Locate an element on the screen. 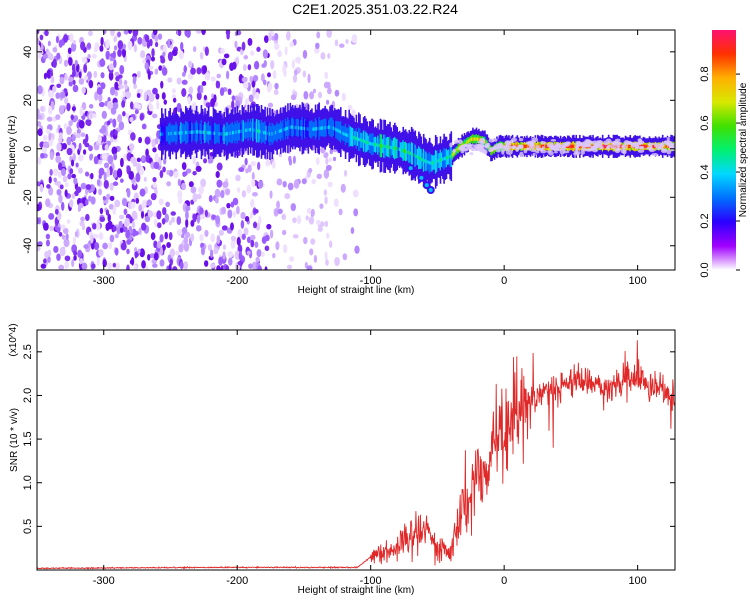 Image resolution: width=750 pixels, height=600 pixels. colorbar-tick-label: 0.8 is located at coordinates (705, 73).